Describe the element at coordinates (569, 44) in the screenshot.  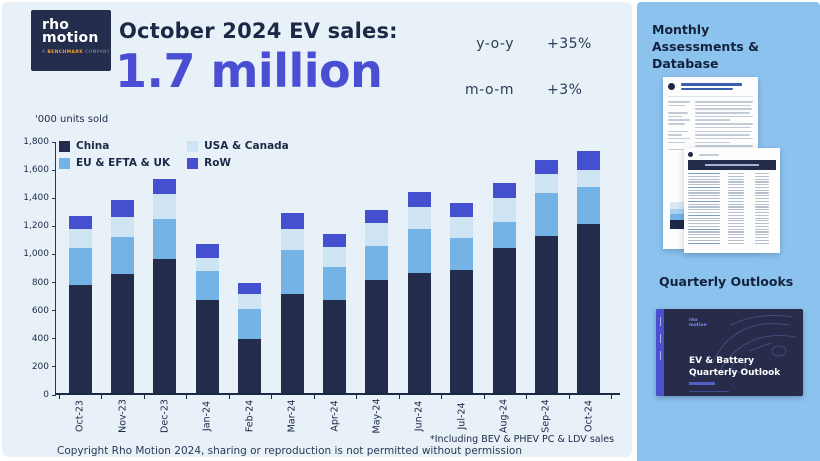
I see `yoy-value: +35%` at that location.